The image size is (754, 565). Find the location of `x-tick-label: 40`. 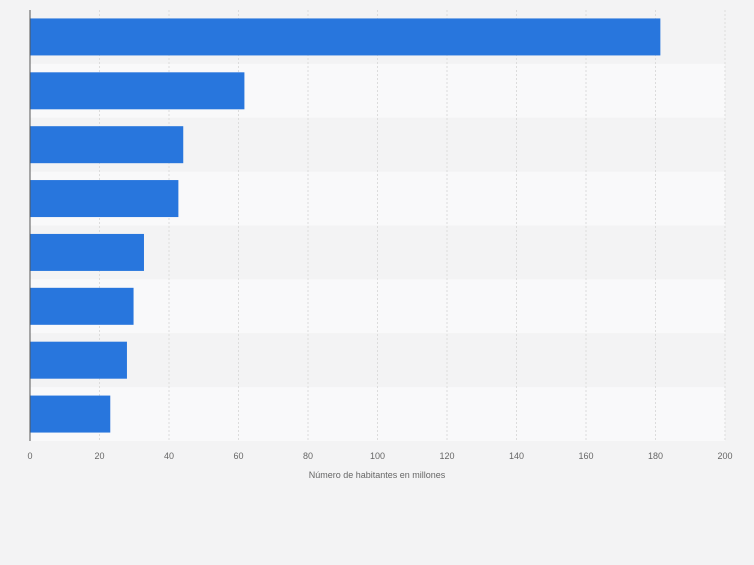

x-tick-label: 40 is located at coordinates (169, 456).